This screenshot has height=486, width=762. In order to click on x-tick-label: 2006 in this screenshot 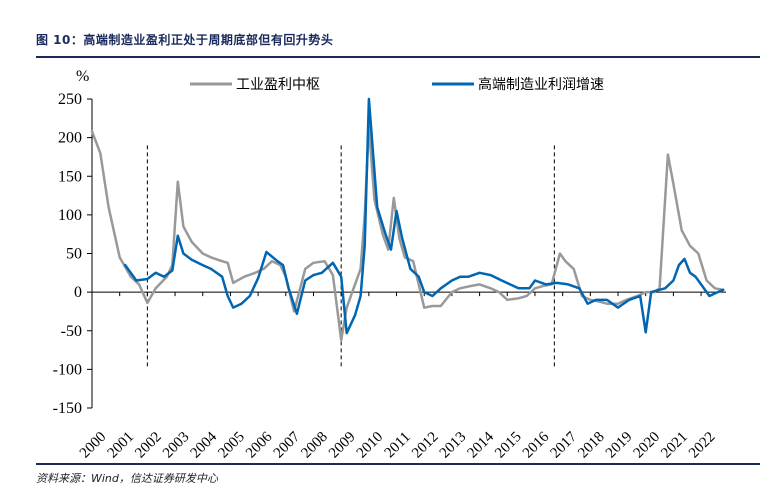, I will do `click(259, 445)`.